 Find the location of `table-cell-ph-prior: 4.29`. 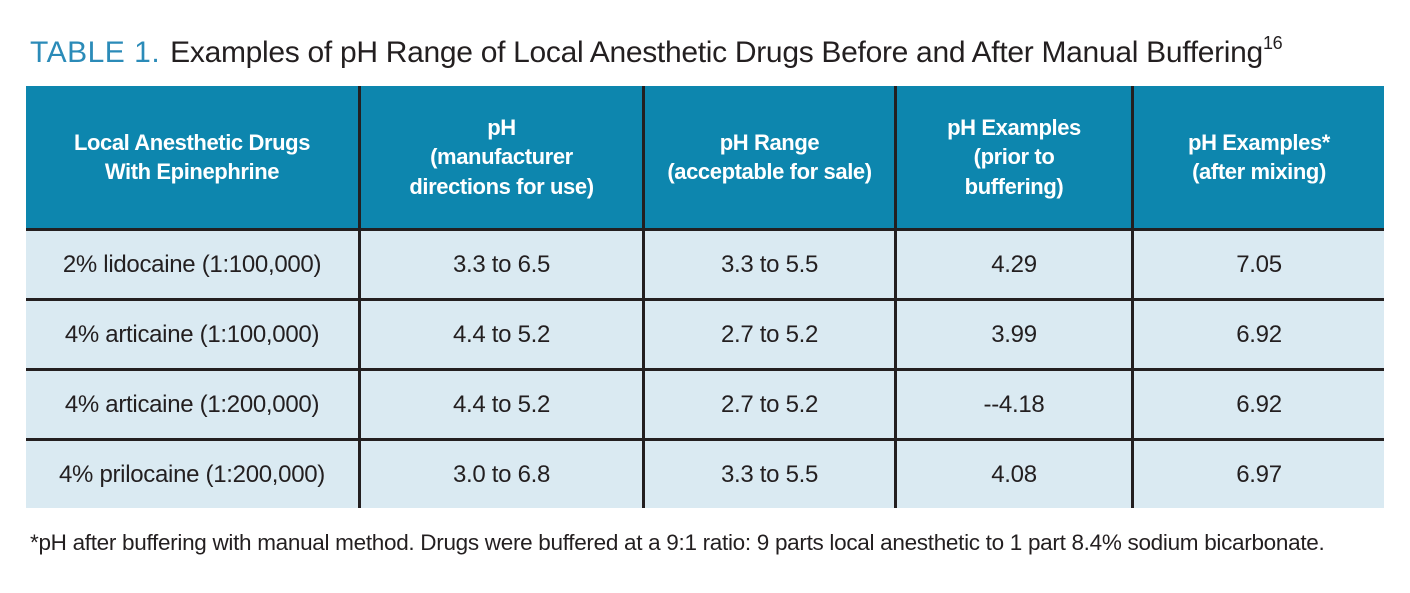

table-cell-ph-prior: 4.29 is located at coordinates (1015, 264).